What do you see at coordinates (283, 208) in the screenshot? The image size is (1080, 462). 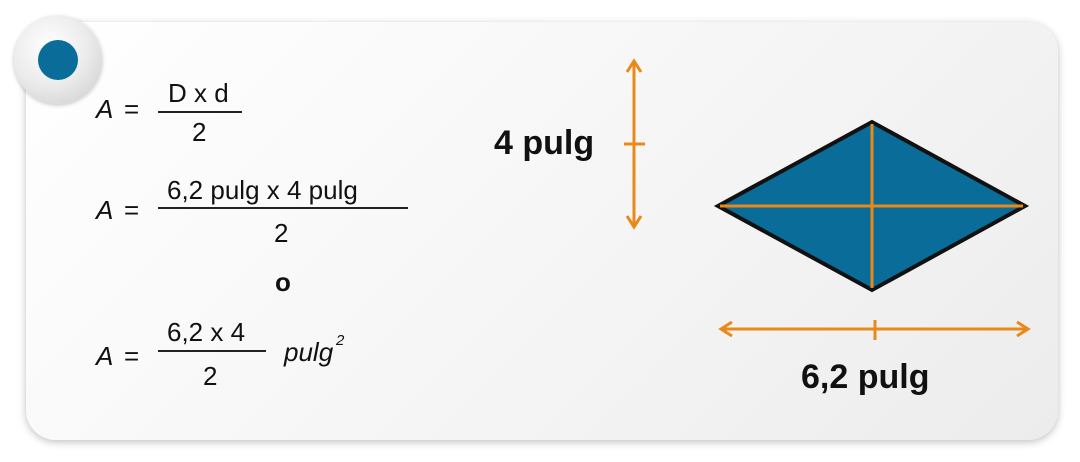 I see `f2-fraction-bar` at bounding box center [283, 208].